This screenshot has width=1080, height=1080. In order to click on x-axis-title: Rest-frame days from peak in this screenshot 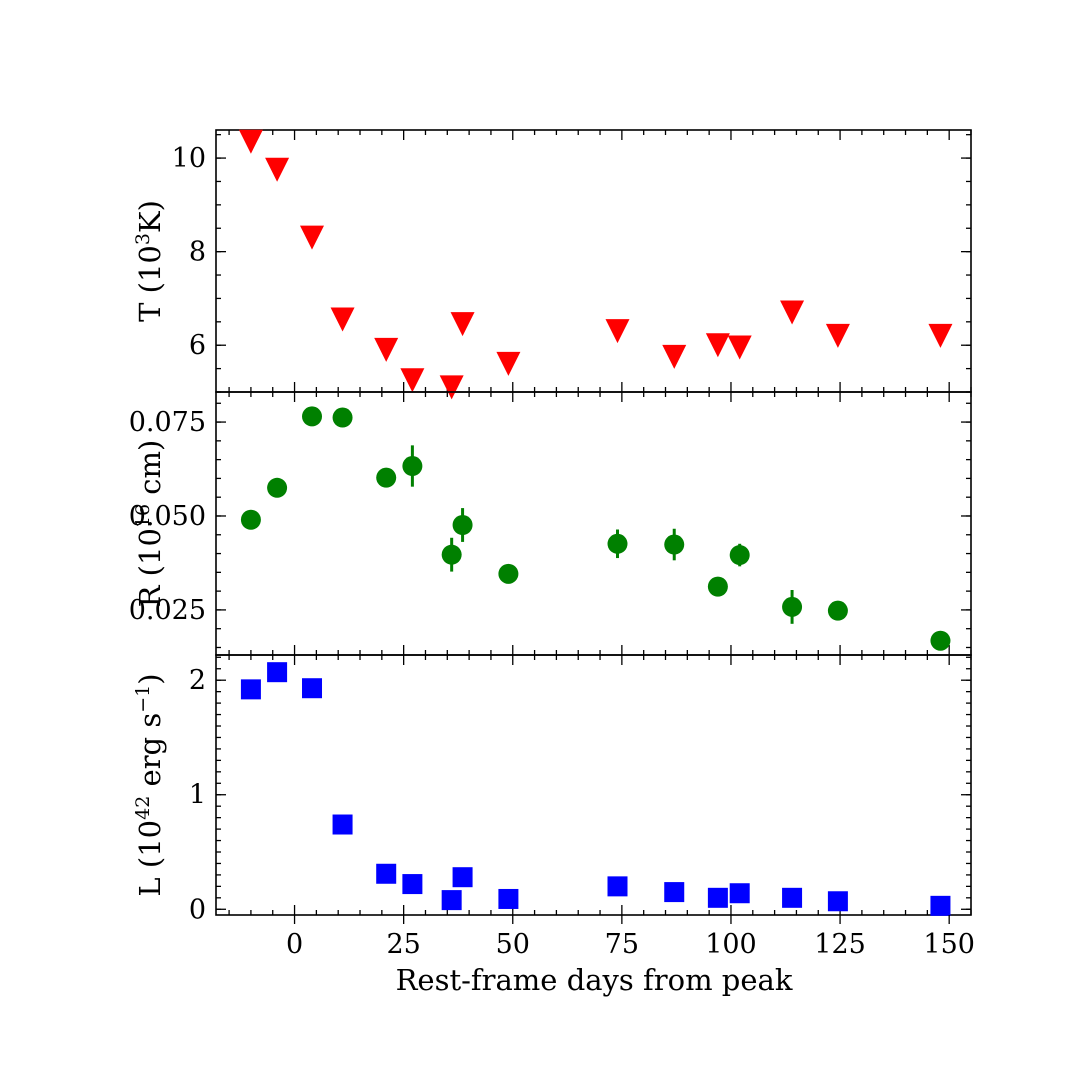, I will do `click(594, 980)`.